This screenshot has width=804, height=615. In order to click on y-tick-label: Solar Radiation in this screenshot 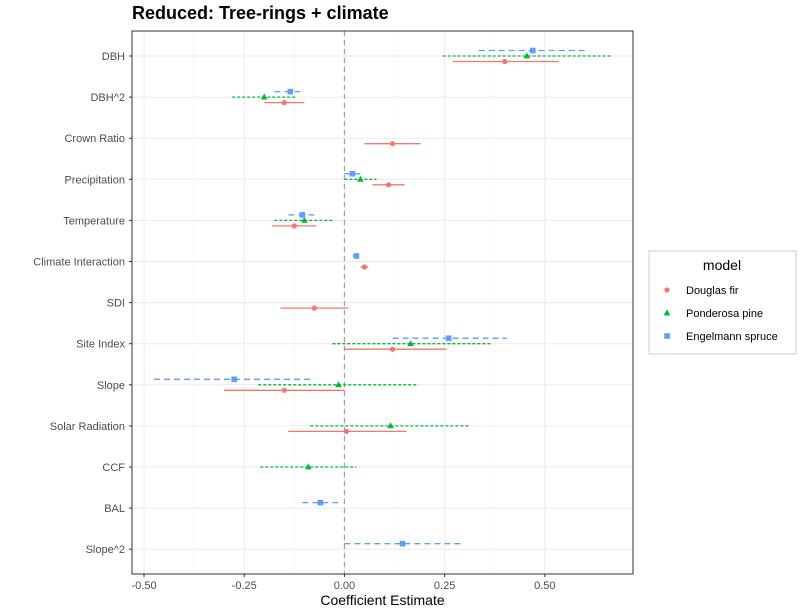, I will do `click(87, 427)`.